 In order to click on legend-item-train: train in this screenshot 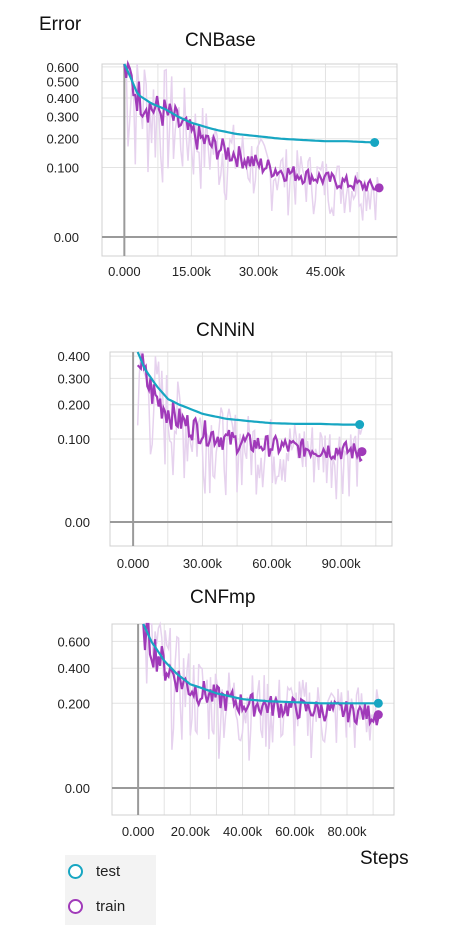, I will do `click(96, 906)`.